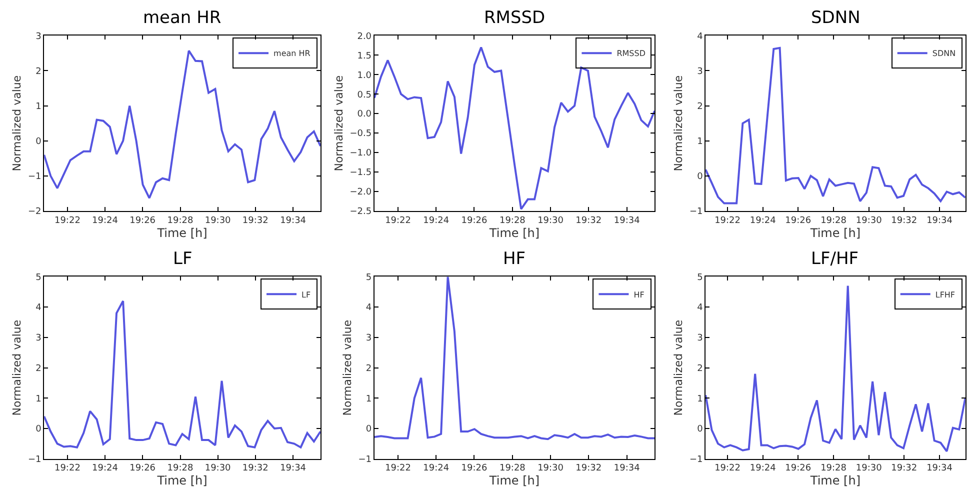  Describe the element at coordinates (361, 173) in the screenshot. I see `y-tick-label: −1.5` at that location.